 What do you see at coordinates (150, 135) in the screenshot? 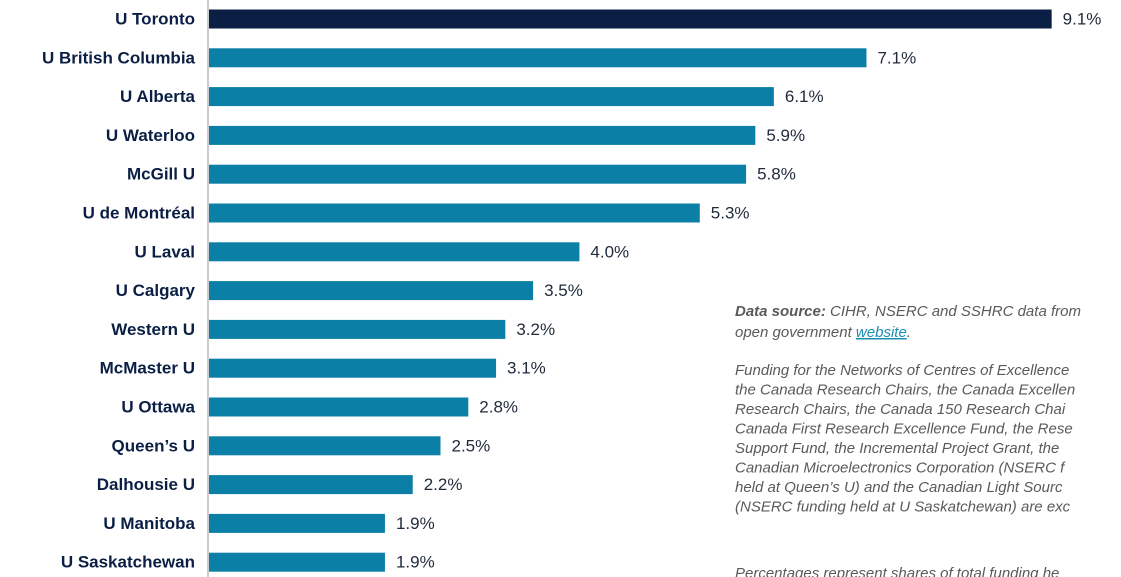
I see `category-label: U Waterloo` at bounding box center [150, 135].